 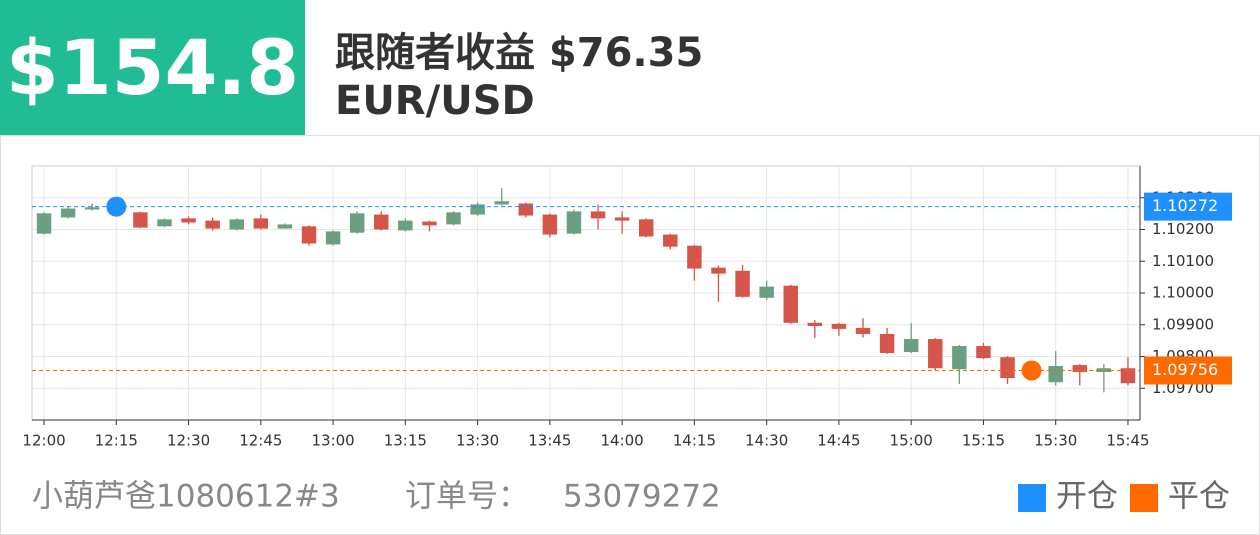 What do you see at coordinates (467, 497) in the screenshot?
I see `order-label: 订单号：` at bounding box center [467, 497].